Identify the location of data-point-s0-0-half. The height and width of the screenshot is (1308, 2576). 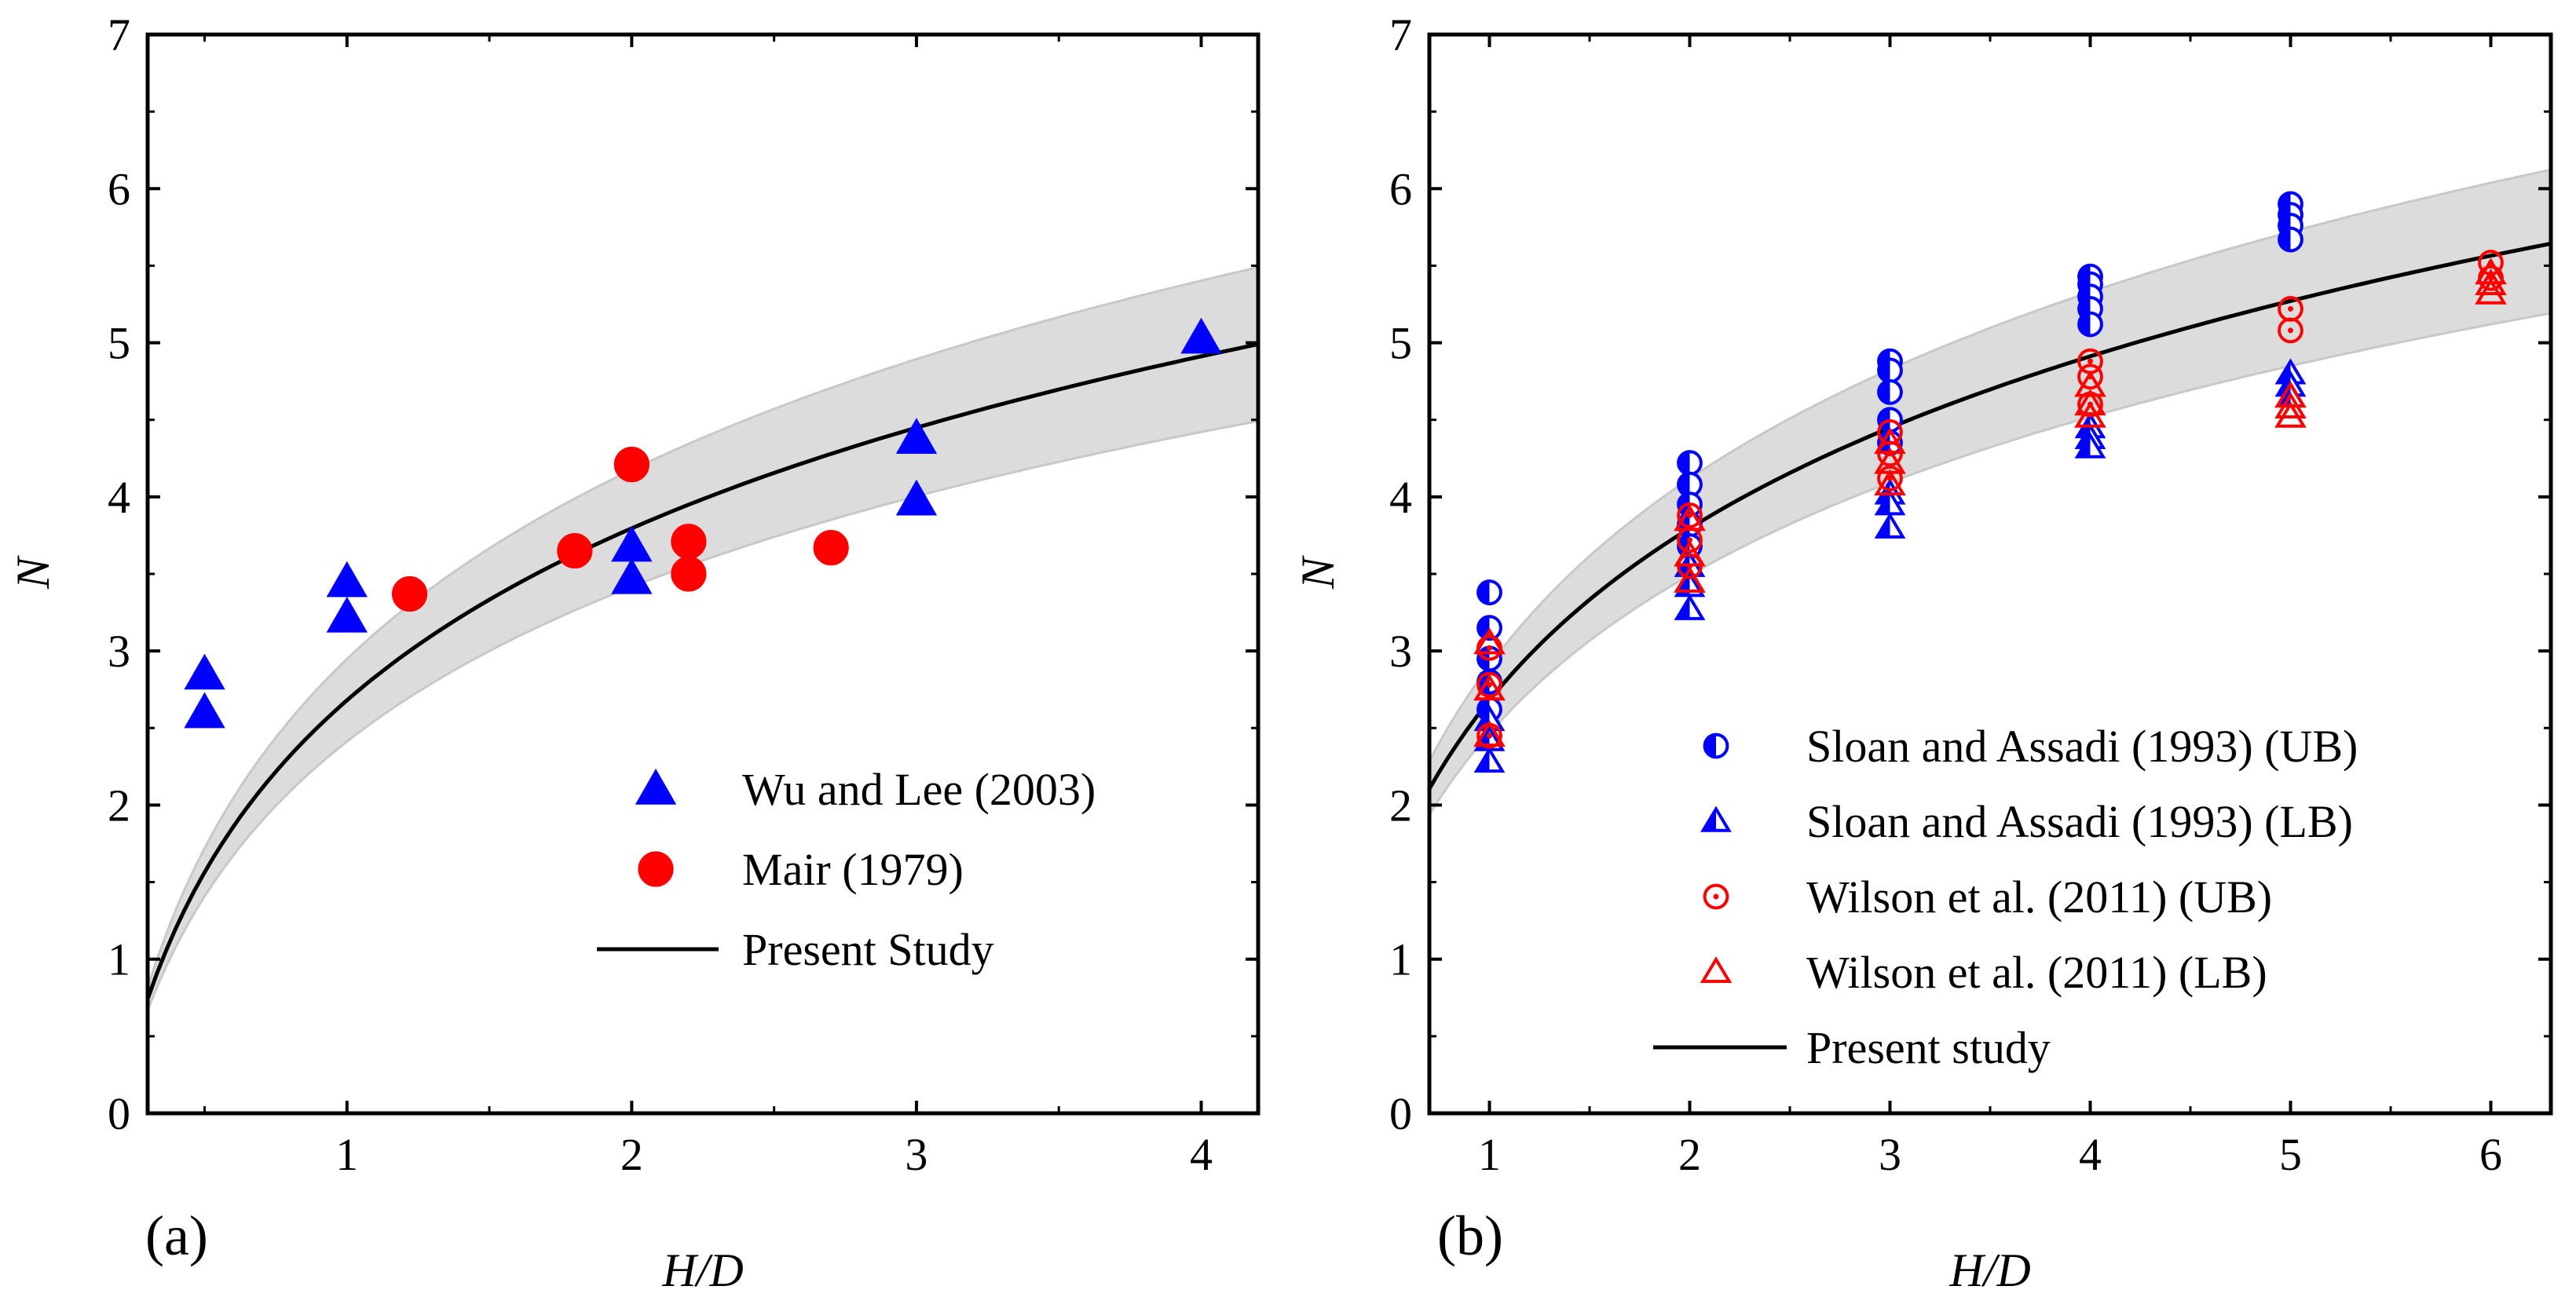
(1484, 592).